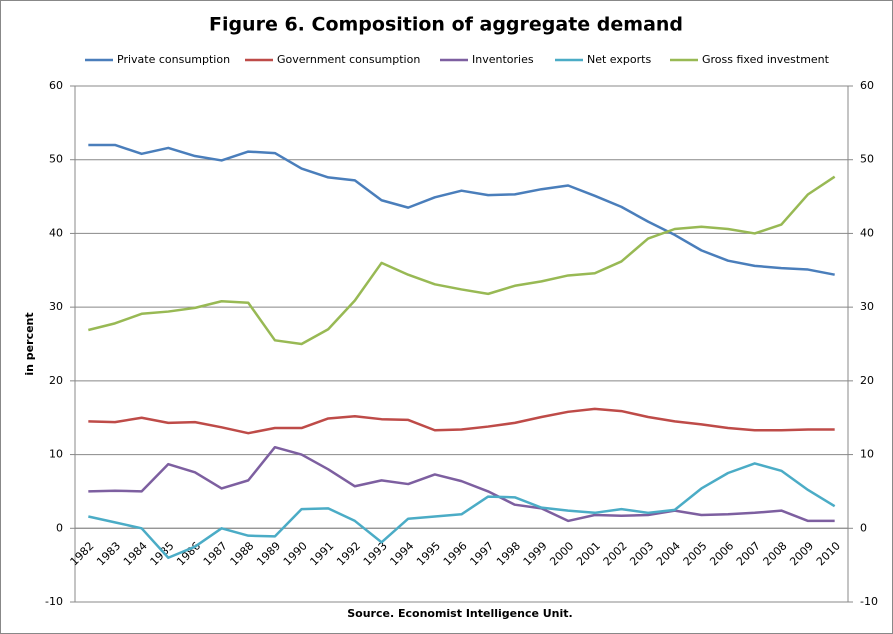  Describe the element at coordinates (56, 380) in the screenshot. I see `y-tick-label: 20` at that location.